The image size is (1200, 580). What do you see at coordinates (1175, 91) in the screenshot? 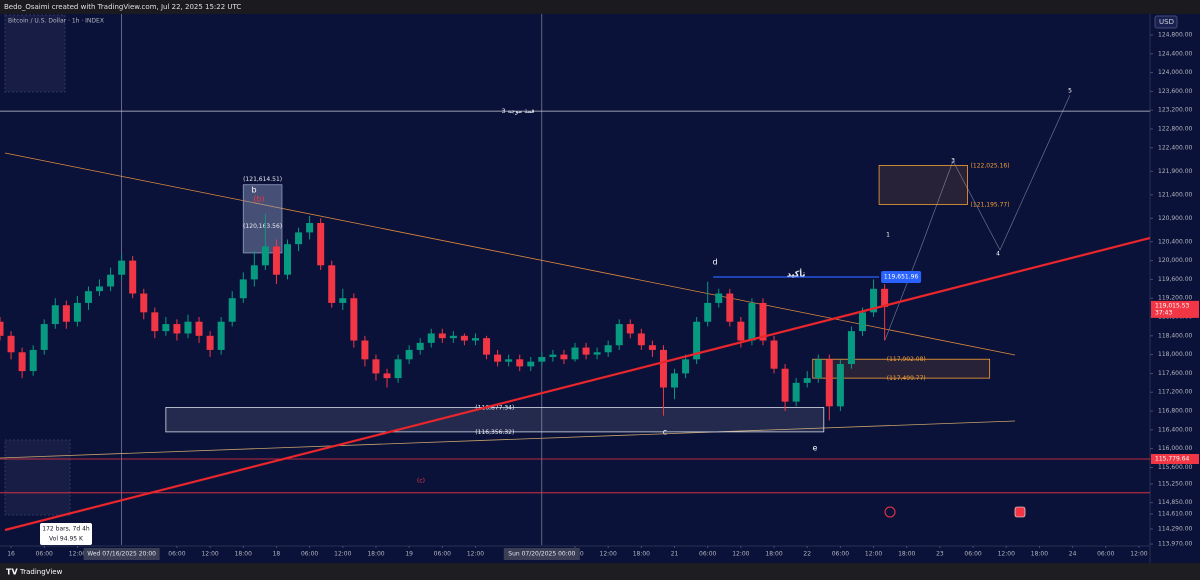
I see `y-tick-label: 123,600.00` at bounding box center [1175, 91].